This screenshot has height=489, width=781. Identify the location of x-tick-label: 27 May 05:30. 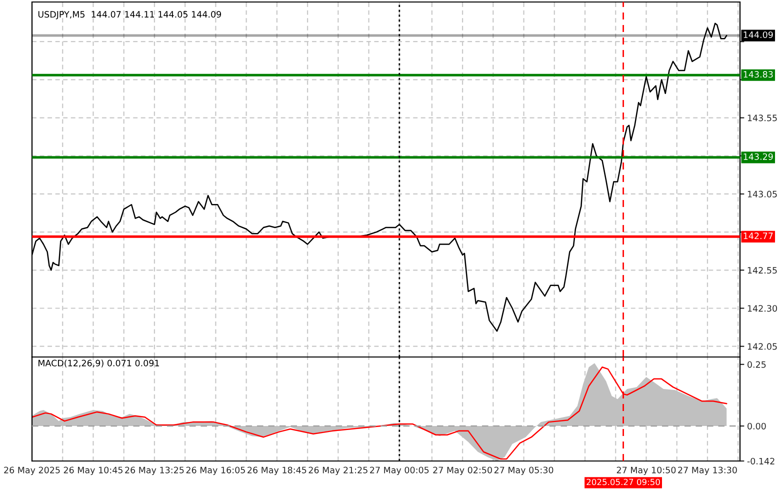
(524, 471).